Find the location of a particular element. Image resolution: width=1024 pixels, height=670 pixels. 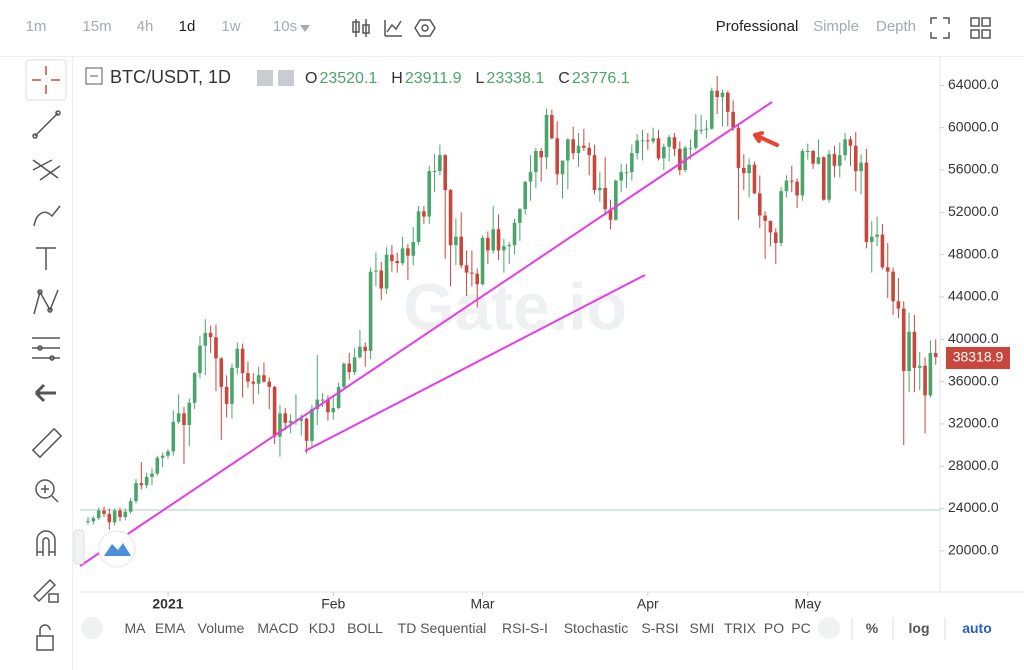

interval-button: 4h is located at coordinates (145, 26).